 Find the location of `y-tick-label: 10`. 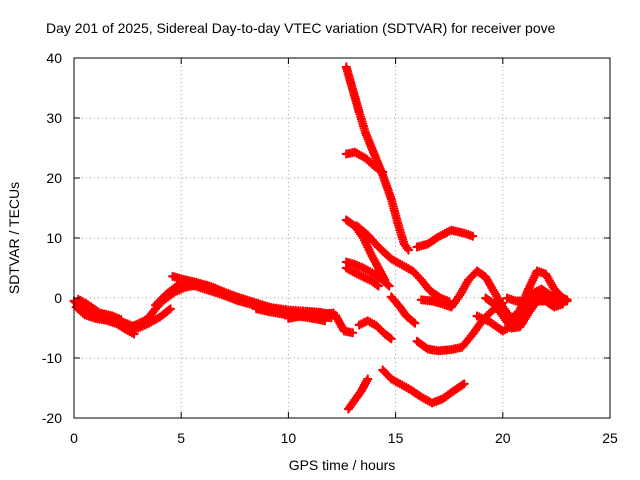

y-tick-label: 10 is located at coordinates (54, 238).